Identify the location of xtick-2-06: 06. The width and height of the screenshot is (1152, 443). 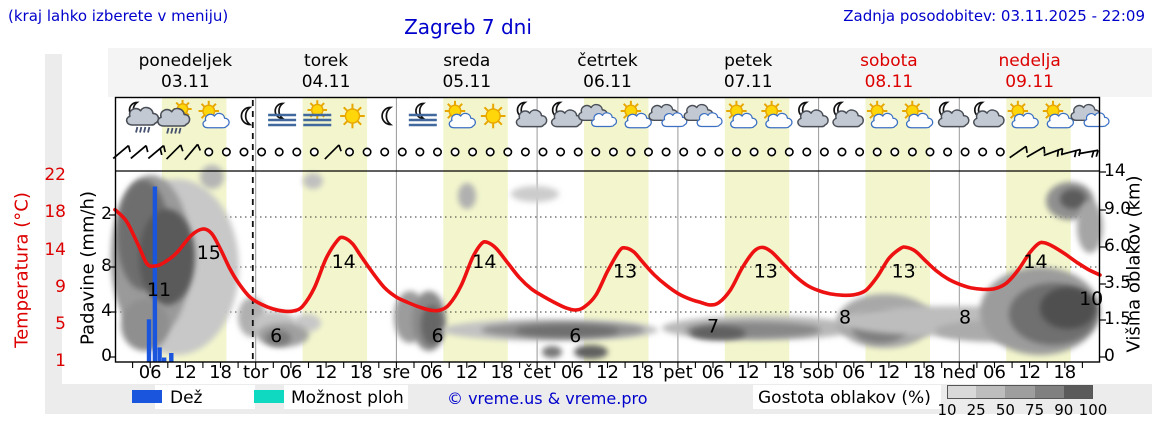
(432, 372).